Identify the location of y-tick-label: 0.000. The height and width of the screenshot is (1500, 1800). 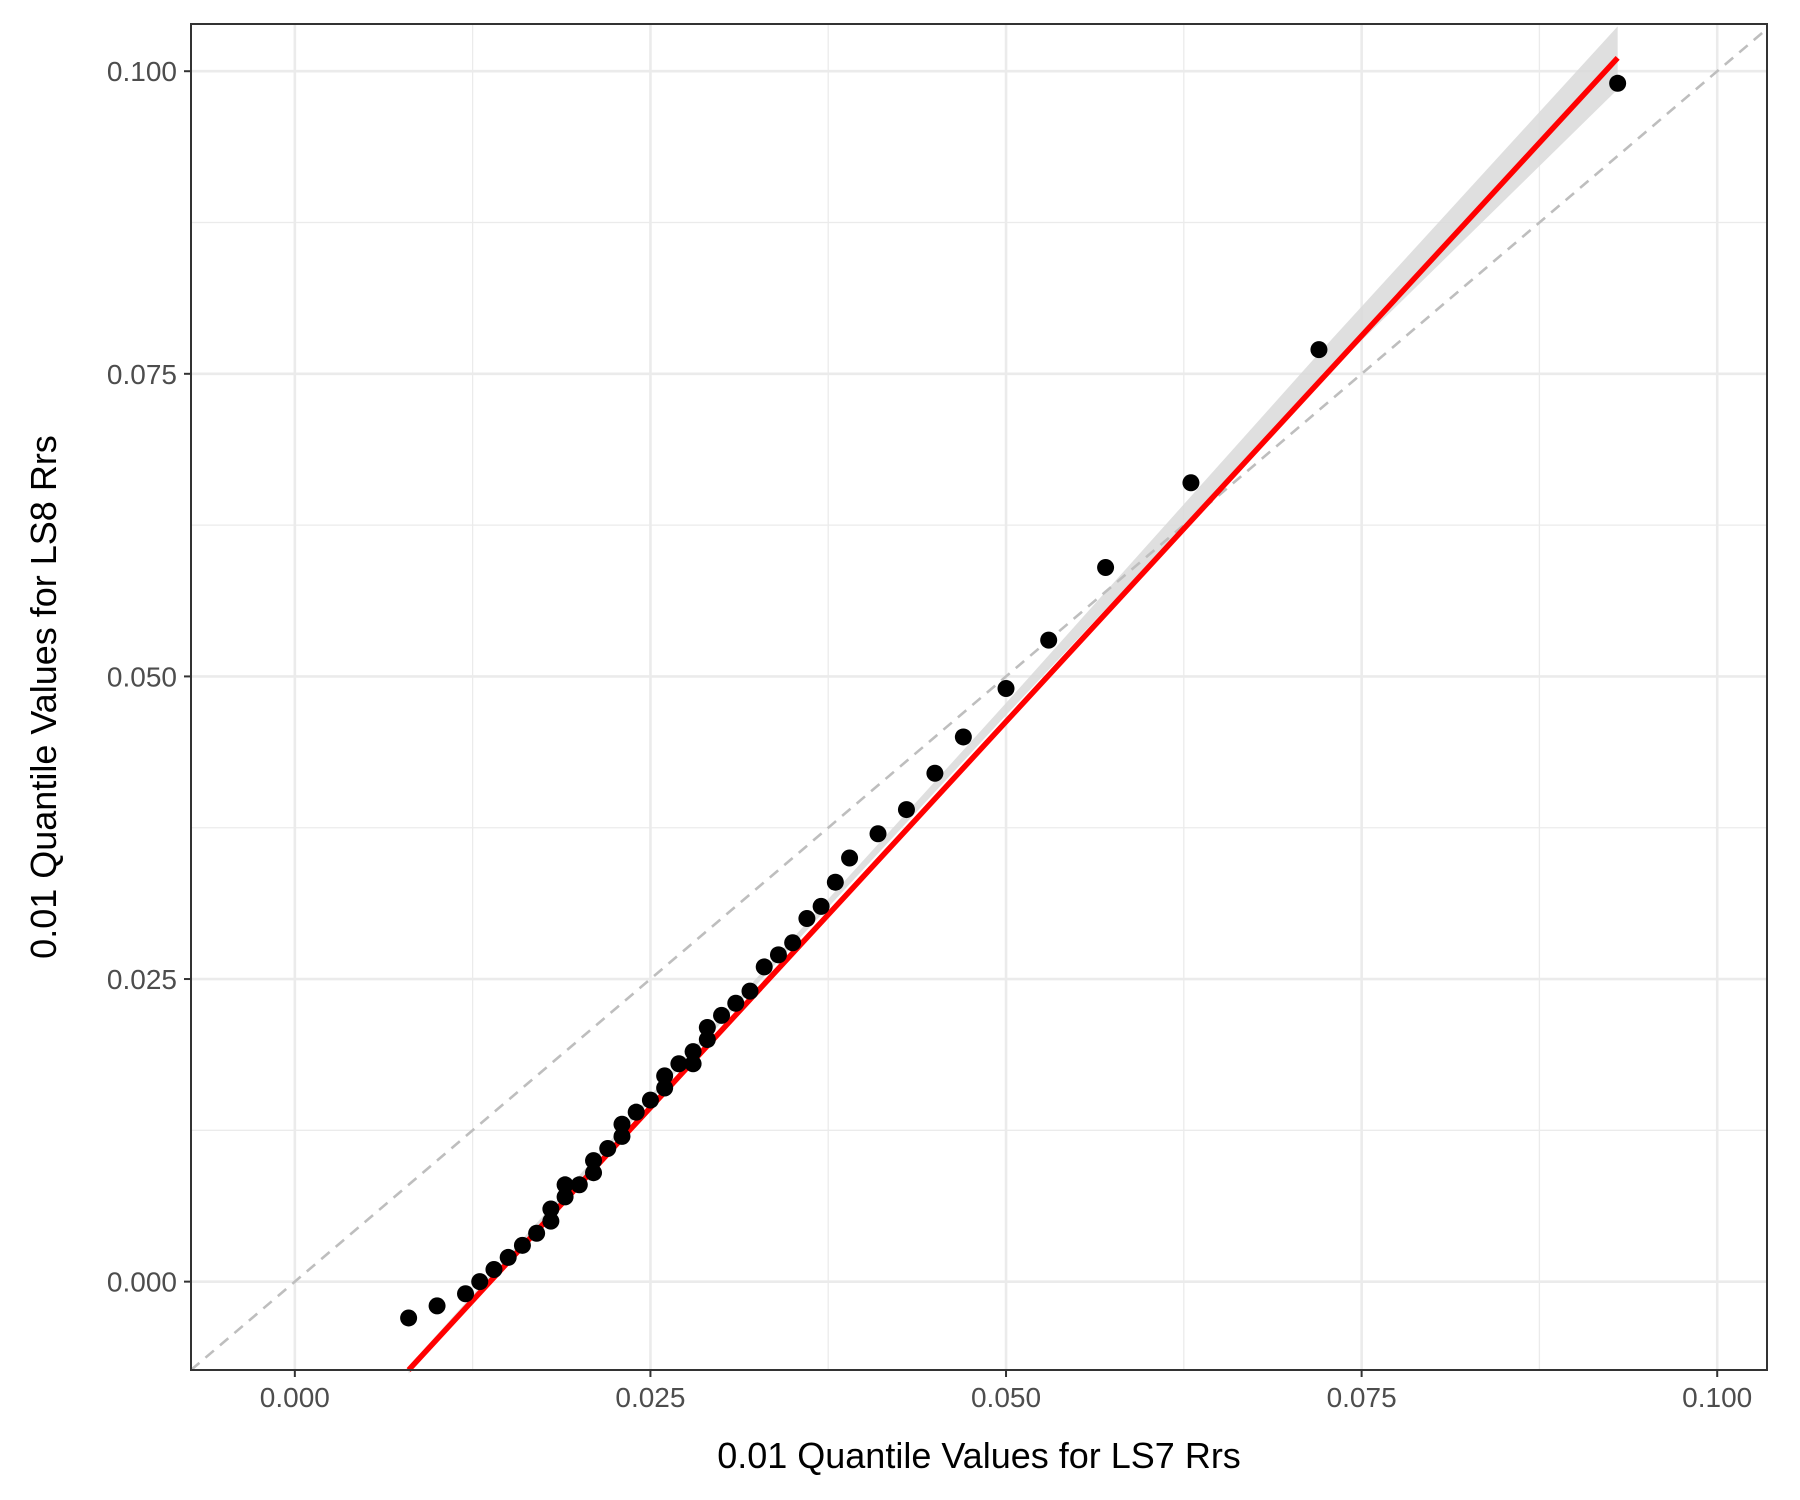
(142, 1282).